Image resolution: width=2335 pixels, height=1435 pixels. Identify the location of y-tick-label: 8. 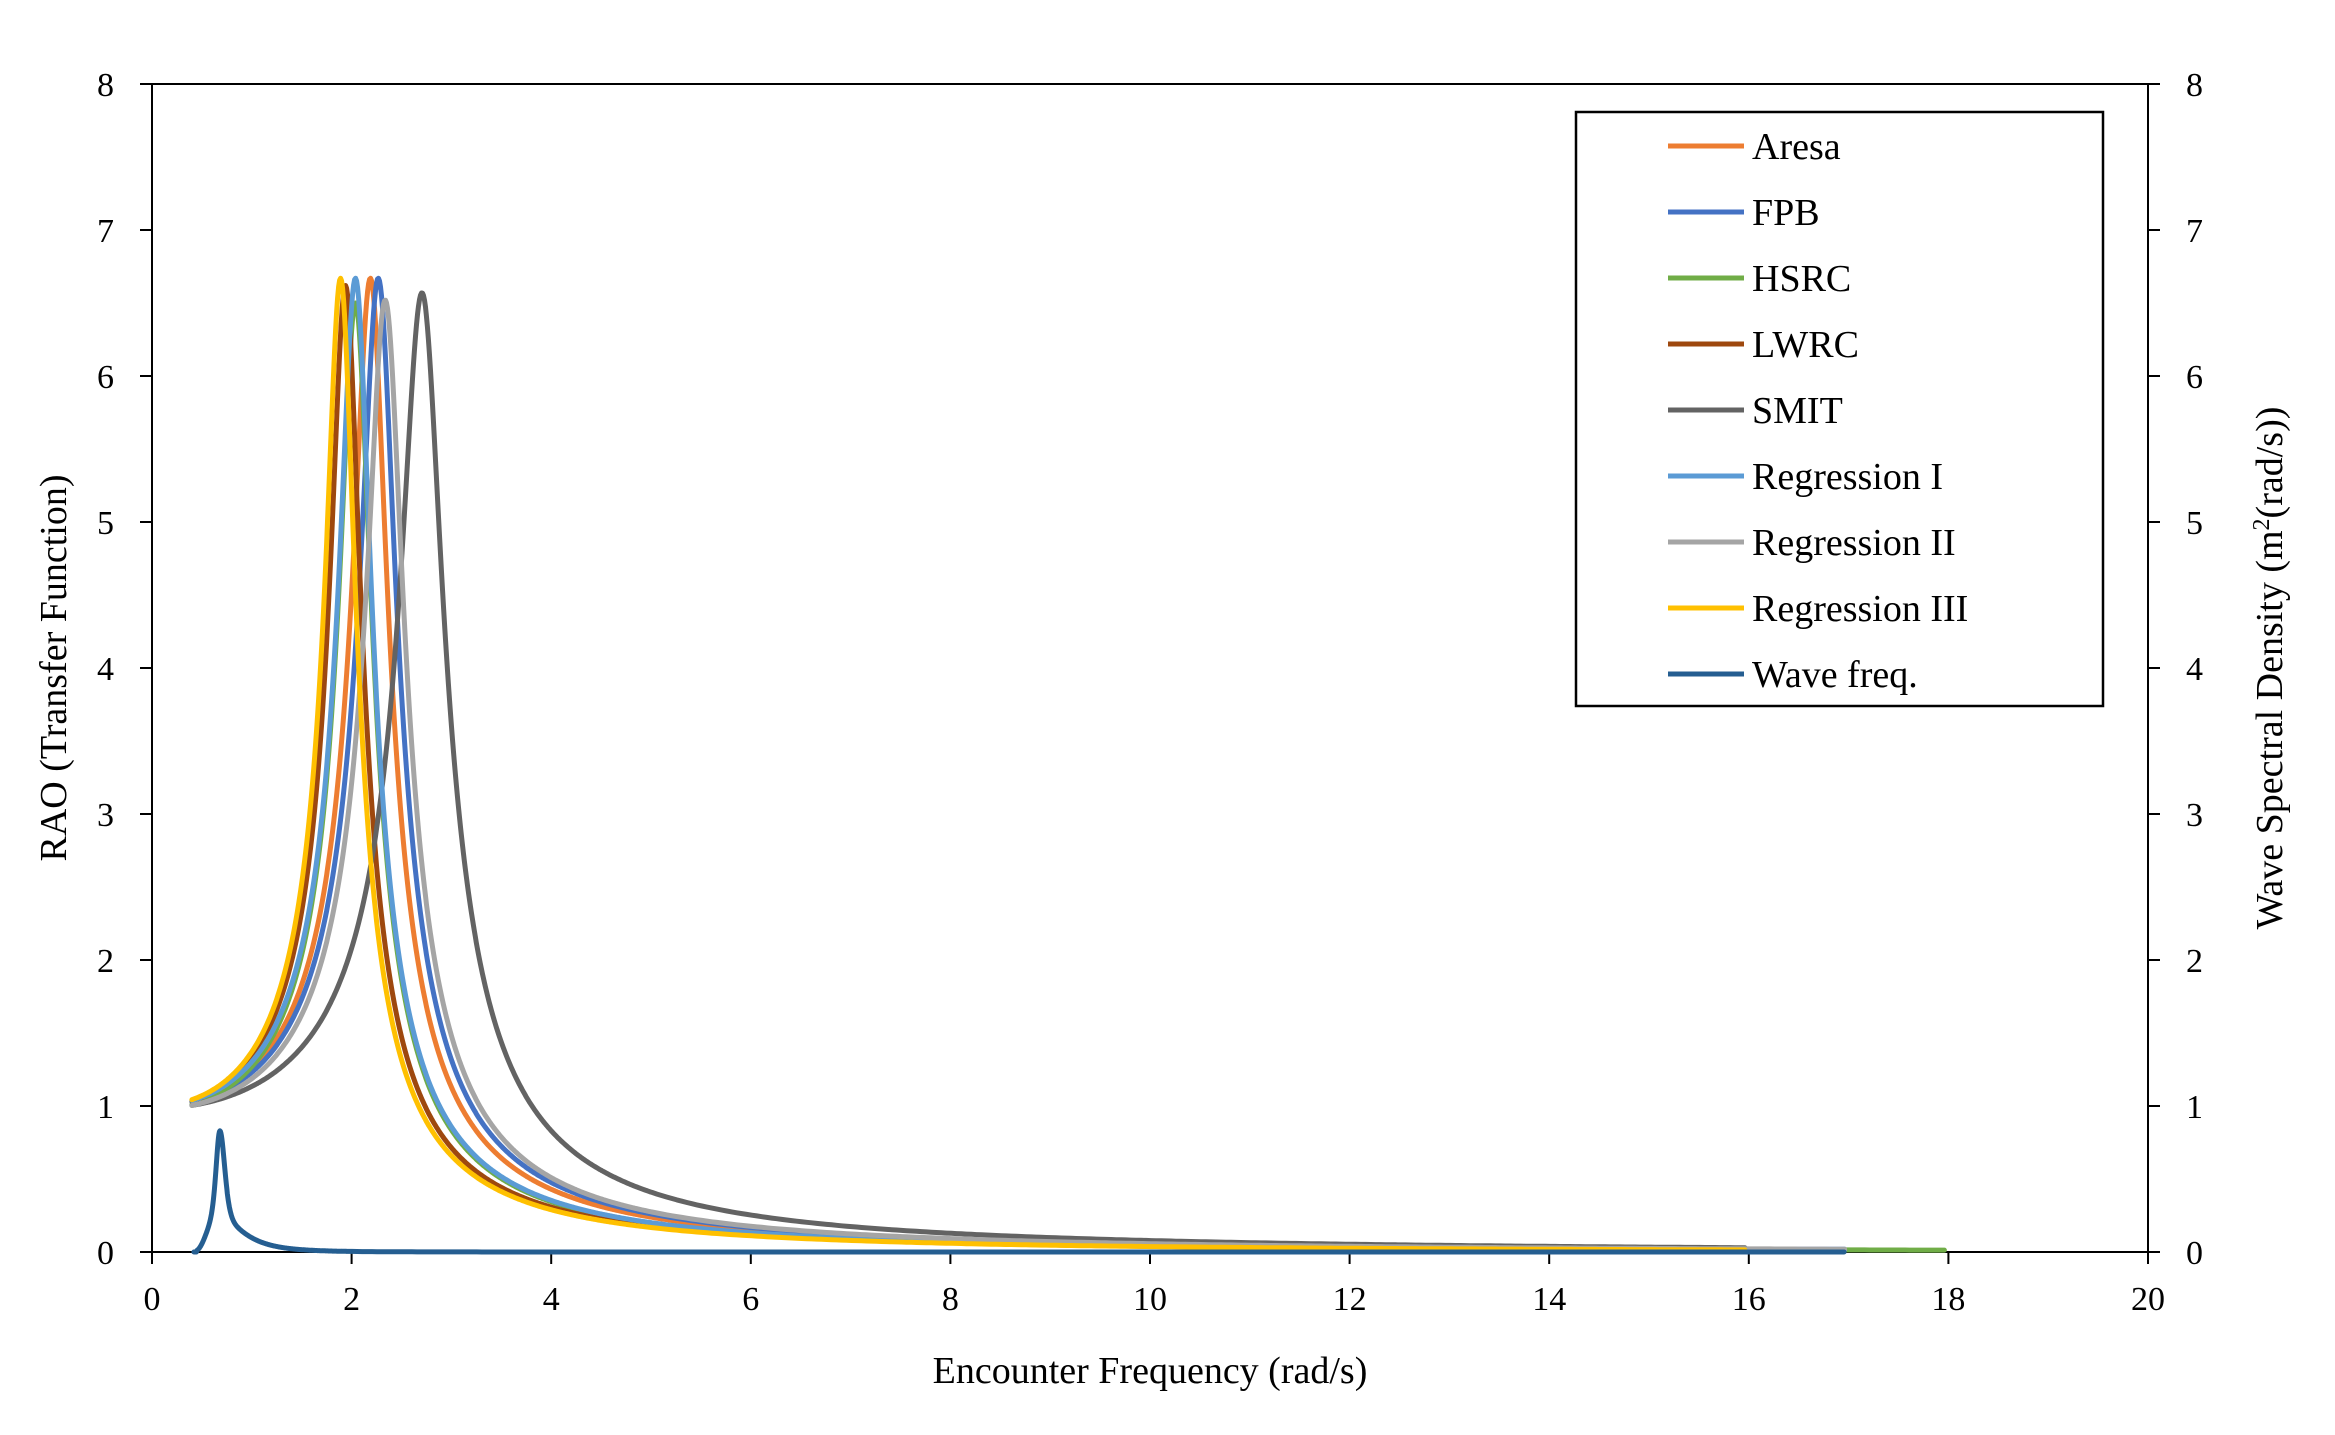
(105, 85).